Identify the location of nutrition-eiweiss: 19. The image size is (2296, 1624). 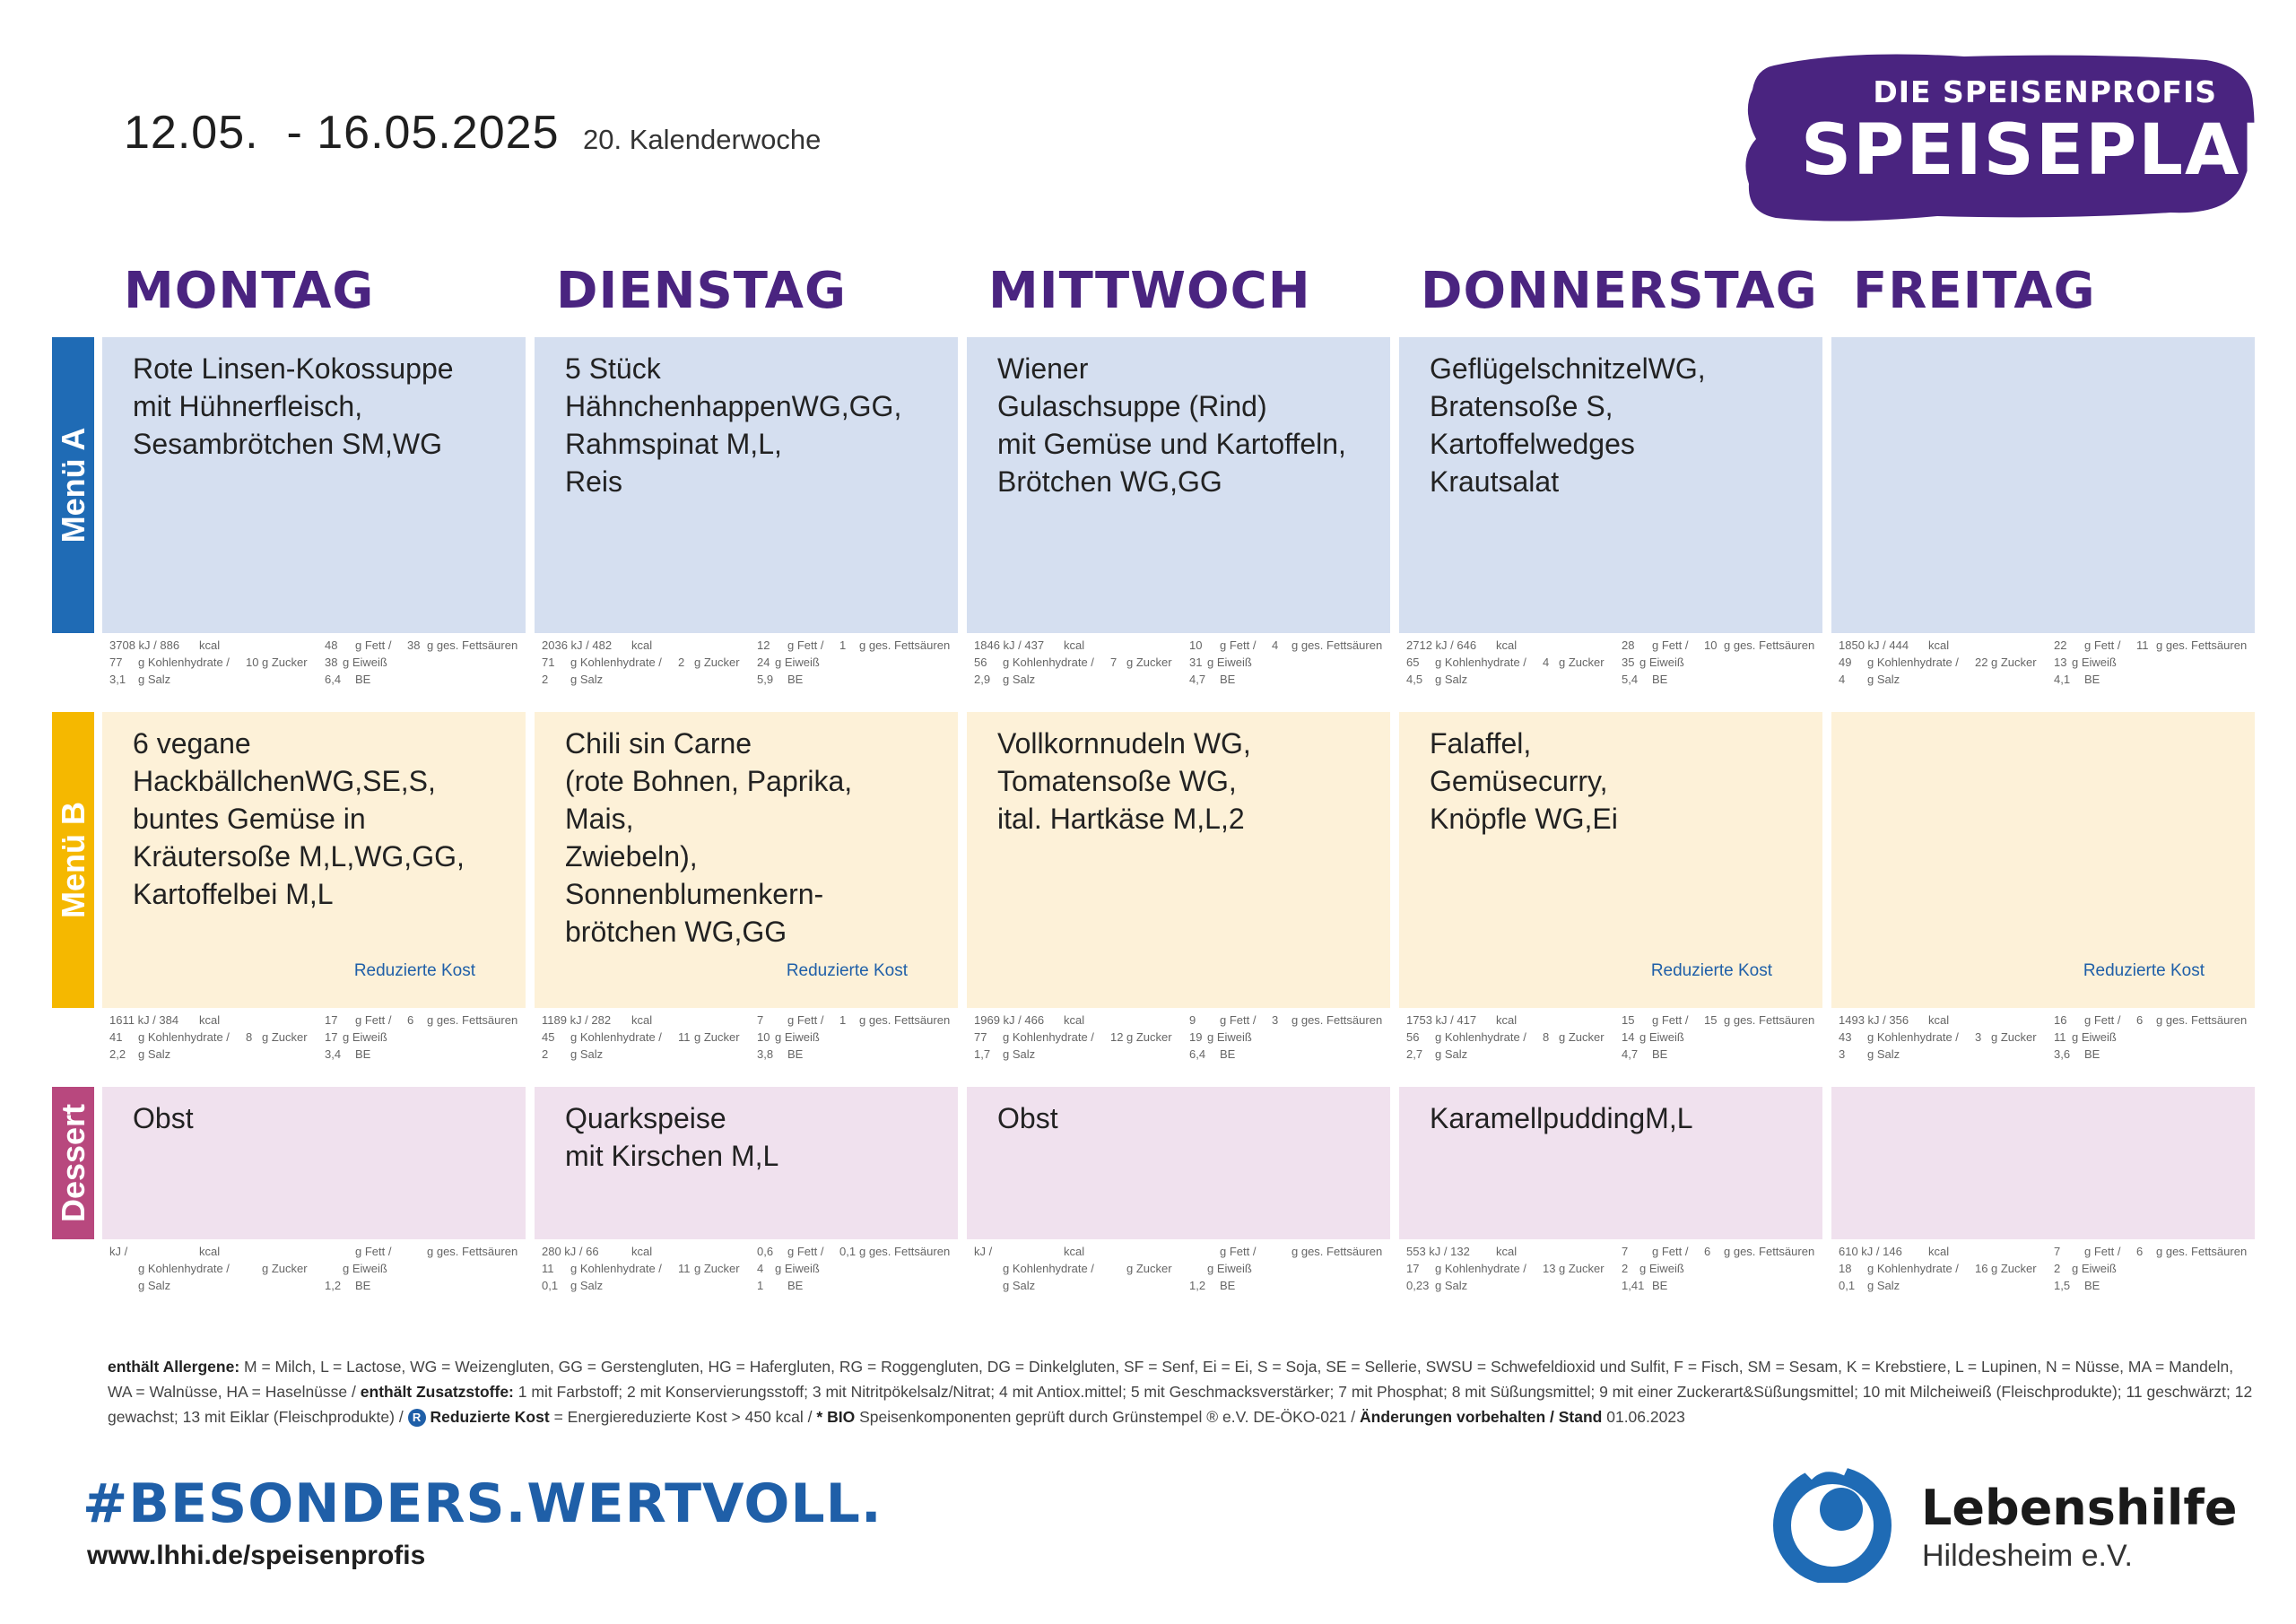
(1196, 1037).